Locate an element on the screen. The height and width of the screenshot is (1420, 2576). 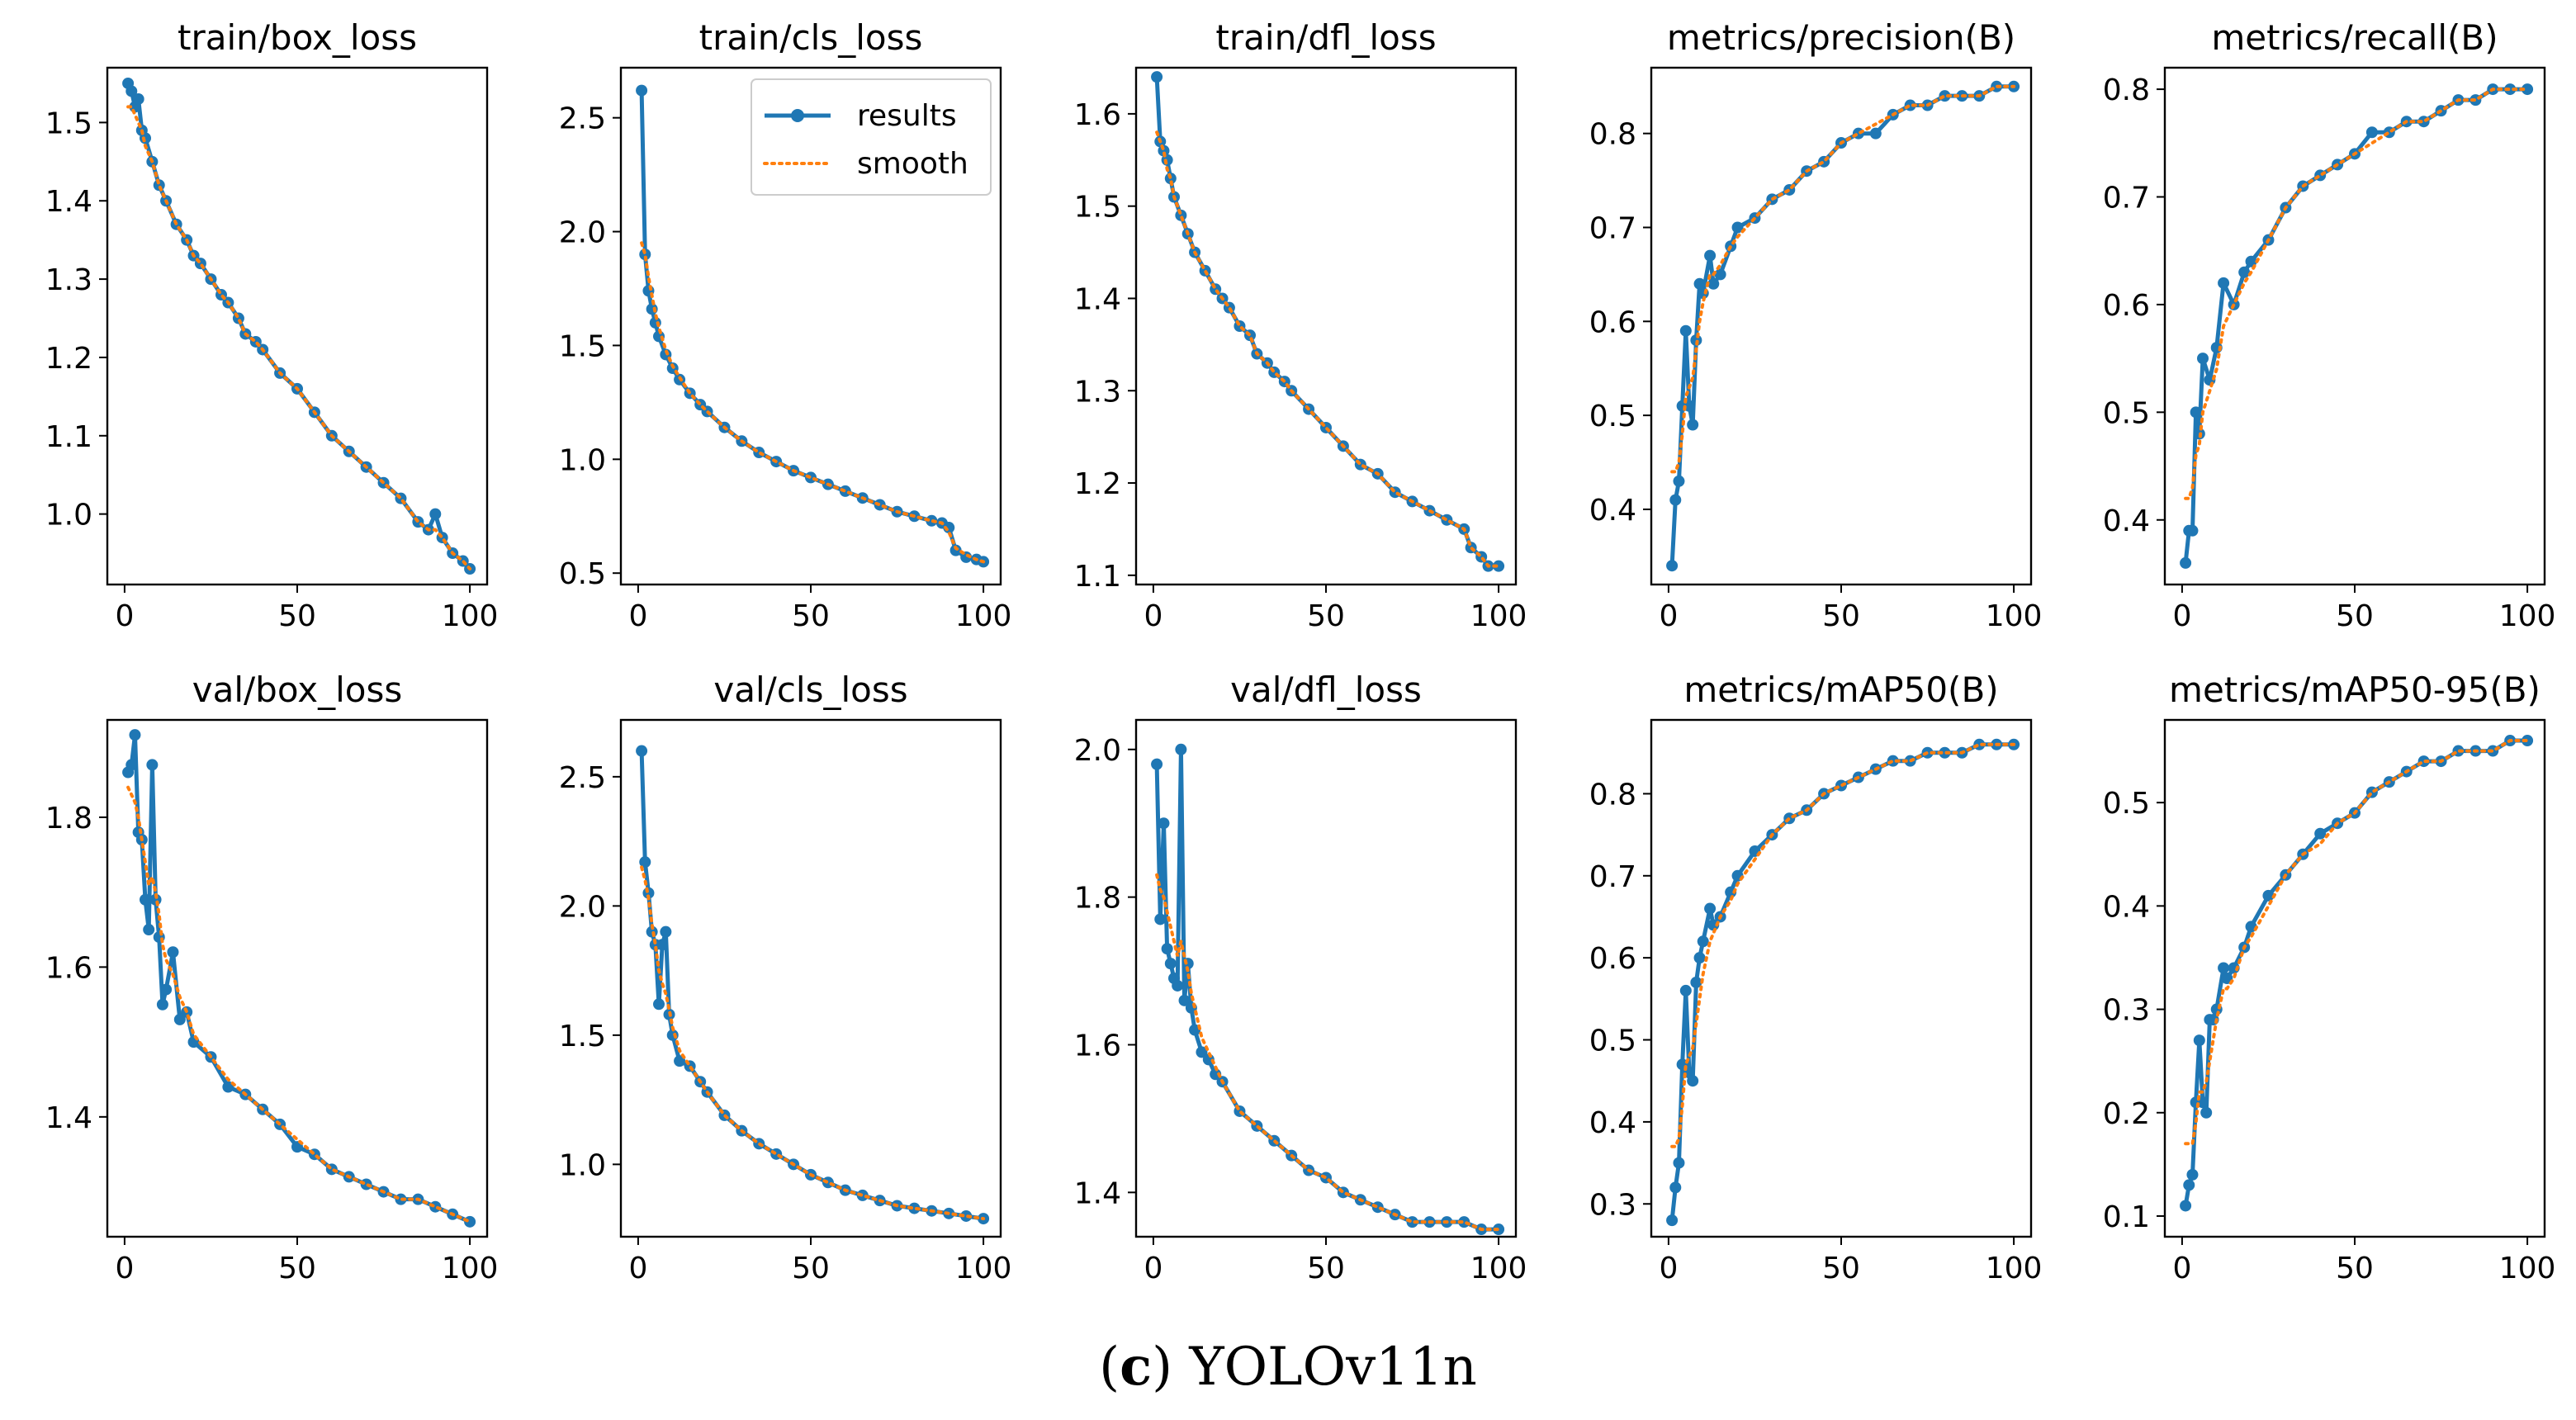
chart-legend: results smooth is located at coordinates (871, 137).